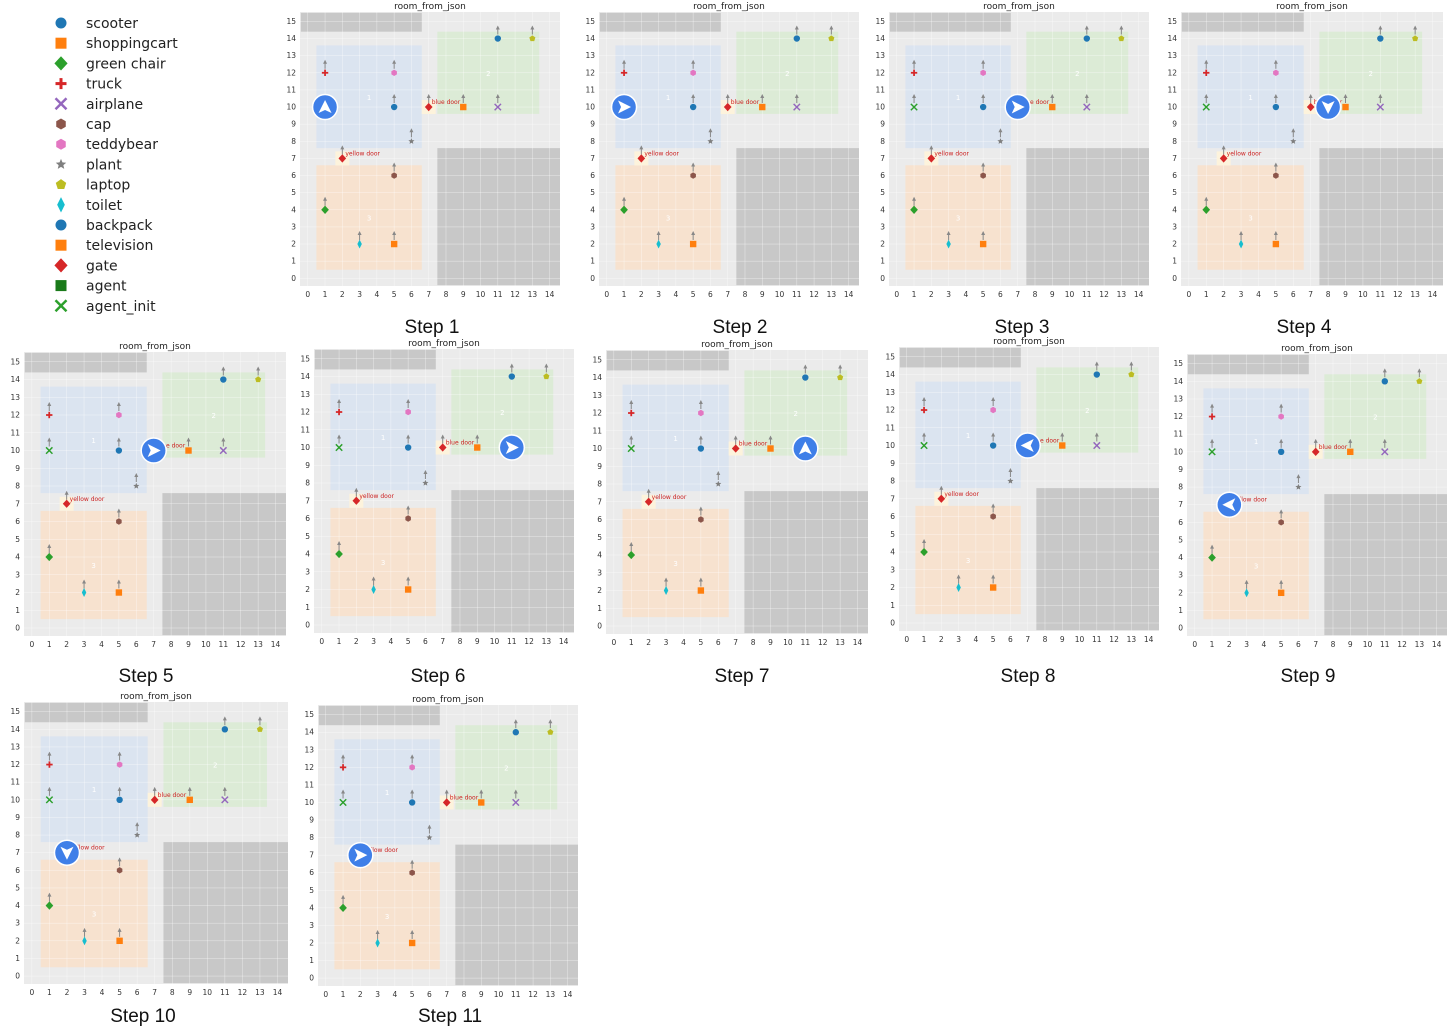 This screenshot has width=1454, height=1032. I want to click on legend-cap-marker, so click(61, 124).